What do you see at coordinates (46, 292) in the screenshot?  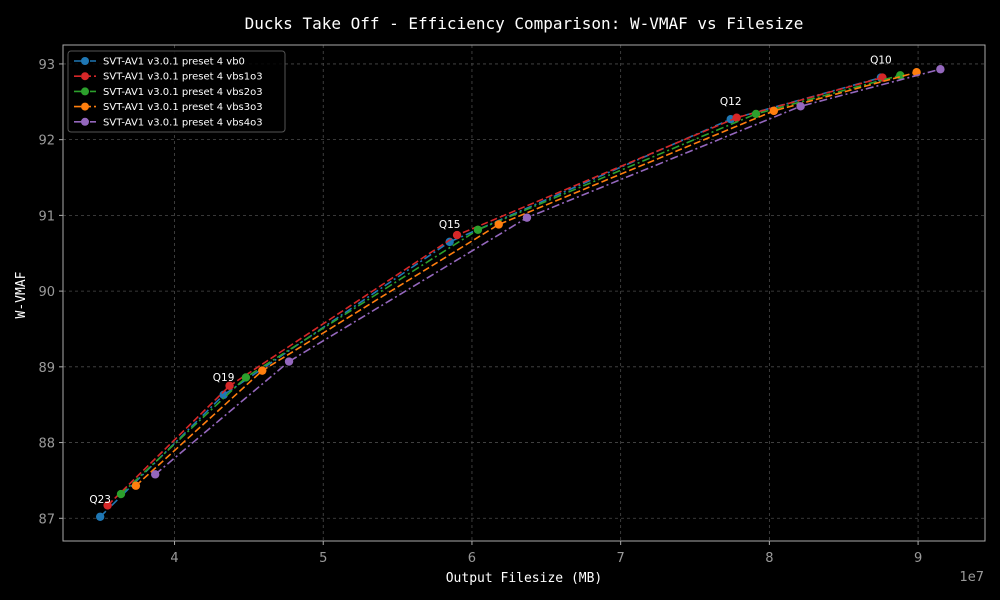 I see `y-tick-label: 90` at bounding box center [46, 292].